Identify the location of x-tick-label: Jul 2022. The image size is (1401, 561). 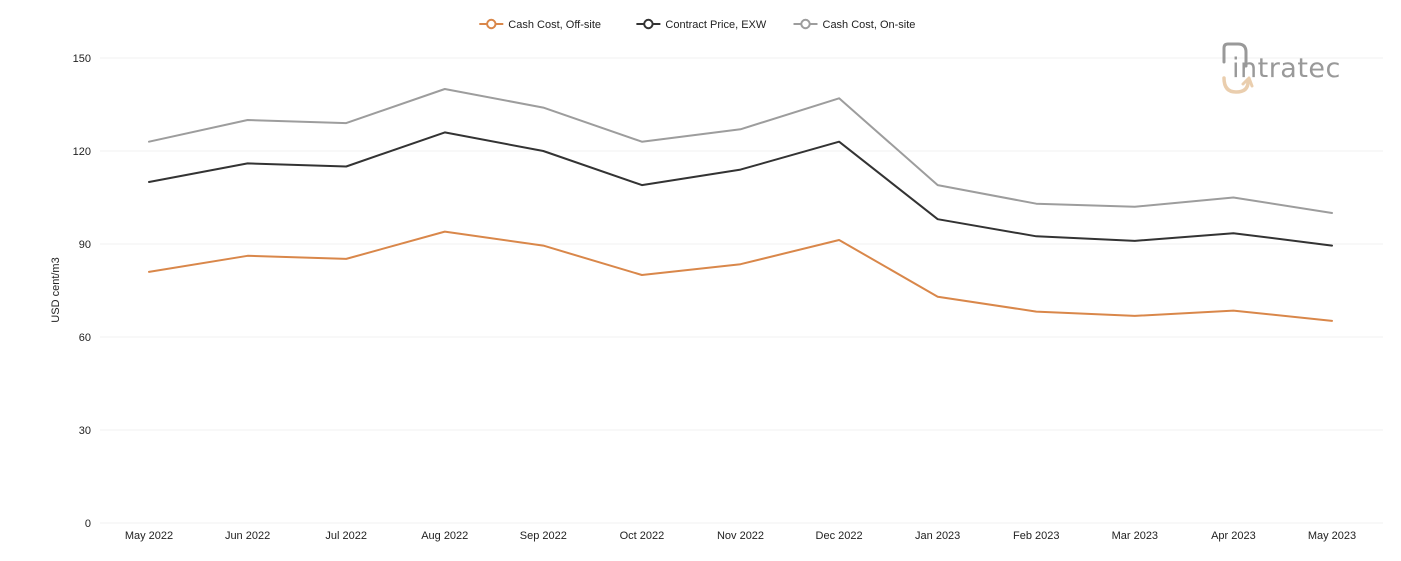
(346, 536).